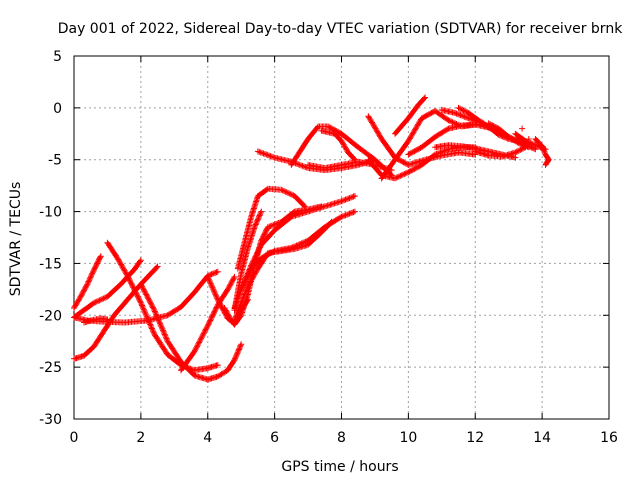  Describe the element at coordinates (207, 438) in the screenshot. I see `x-tick-label: 4` at that location.